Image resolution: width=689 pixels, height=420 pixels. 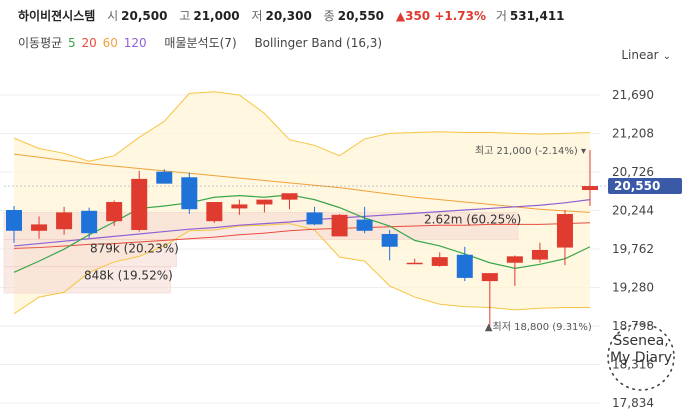 What do you see at coordinates (113, 16) in the screenshot?
I see `open-label: 시` at bounding box center [113, 16].